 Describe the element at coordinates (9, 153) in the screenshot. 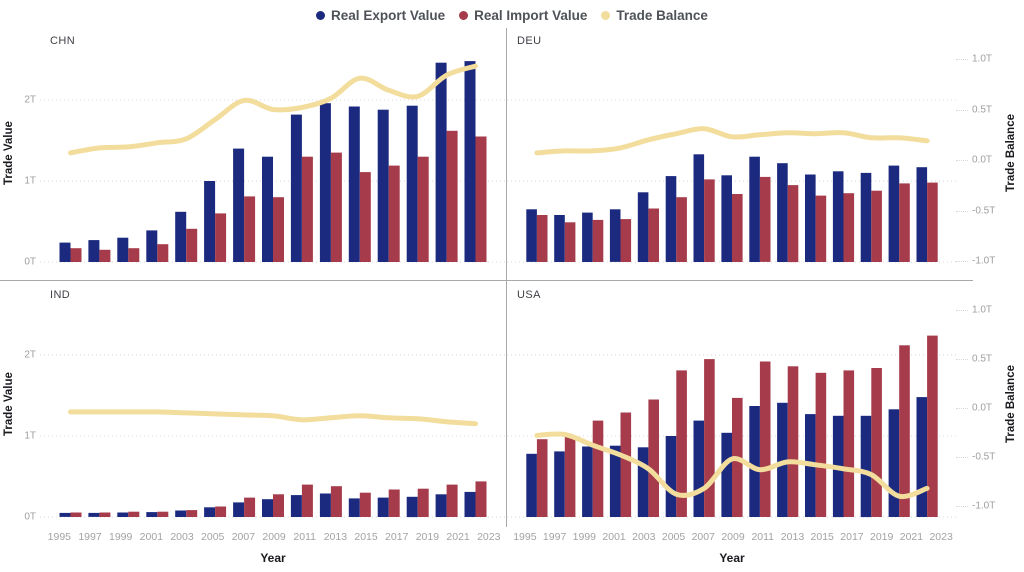

I see `left-axis-title-top: Trade Value` at that location.